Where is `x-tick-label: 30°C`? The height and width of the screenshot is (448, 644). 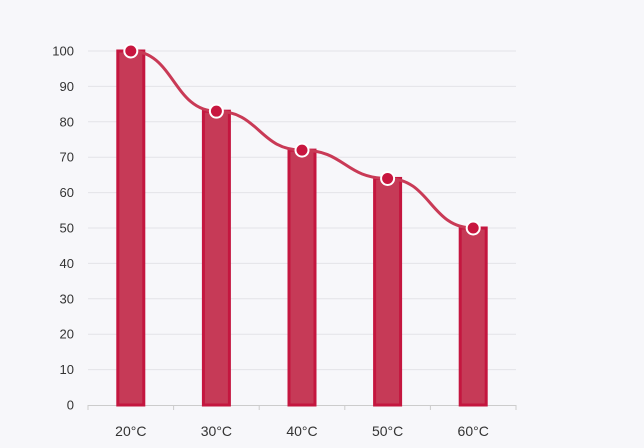 x-tick-label: 30°C is located at coordinates (216, 431).